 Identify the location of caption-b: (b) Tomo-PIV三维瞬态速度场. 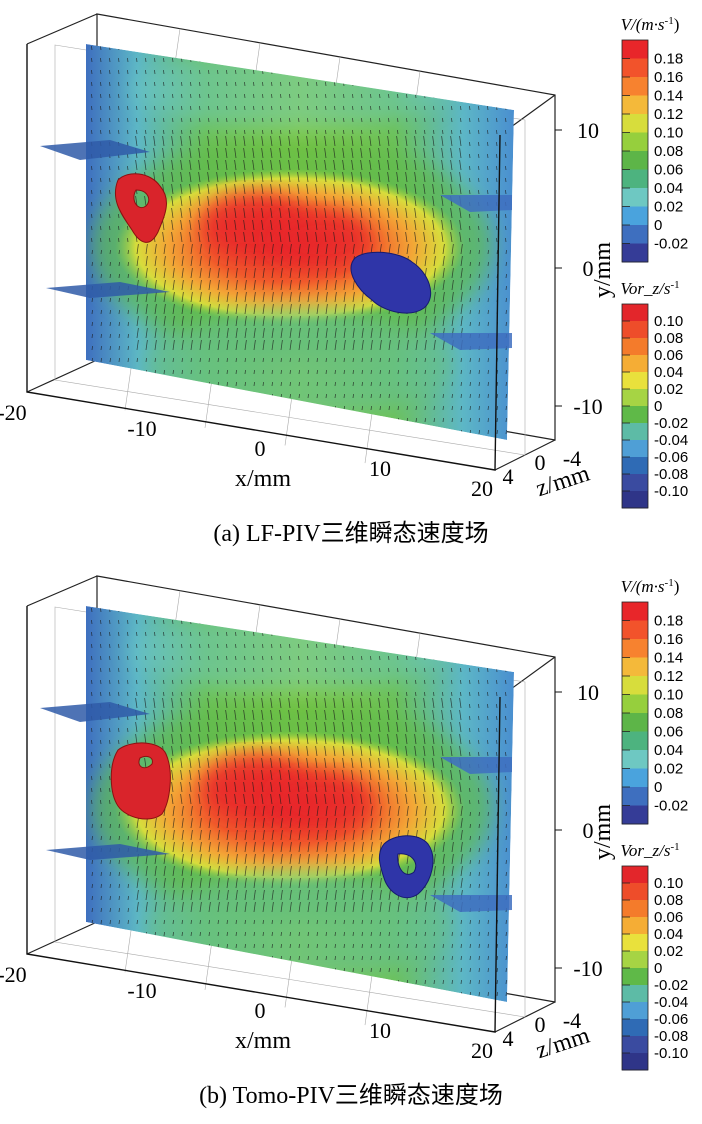
(351, 1096).